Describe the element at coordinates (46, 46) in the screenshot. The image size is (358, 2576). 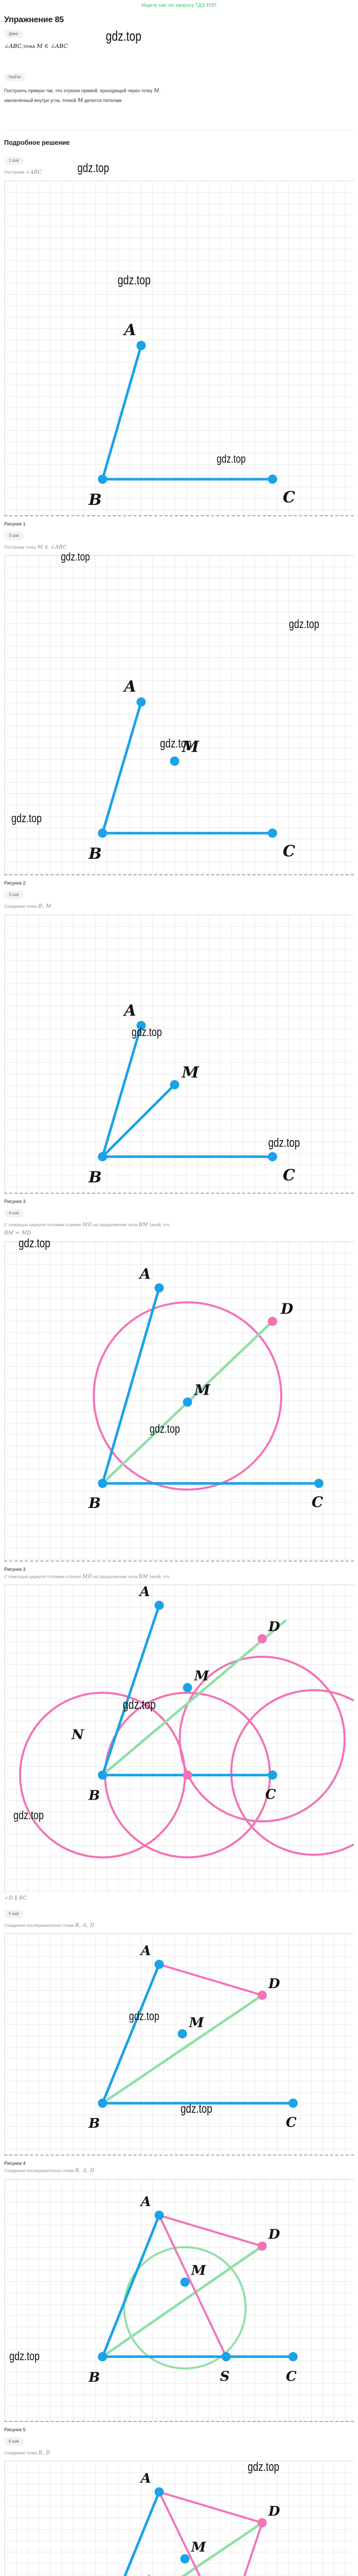
I see `given-in: ∈` at that location.